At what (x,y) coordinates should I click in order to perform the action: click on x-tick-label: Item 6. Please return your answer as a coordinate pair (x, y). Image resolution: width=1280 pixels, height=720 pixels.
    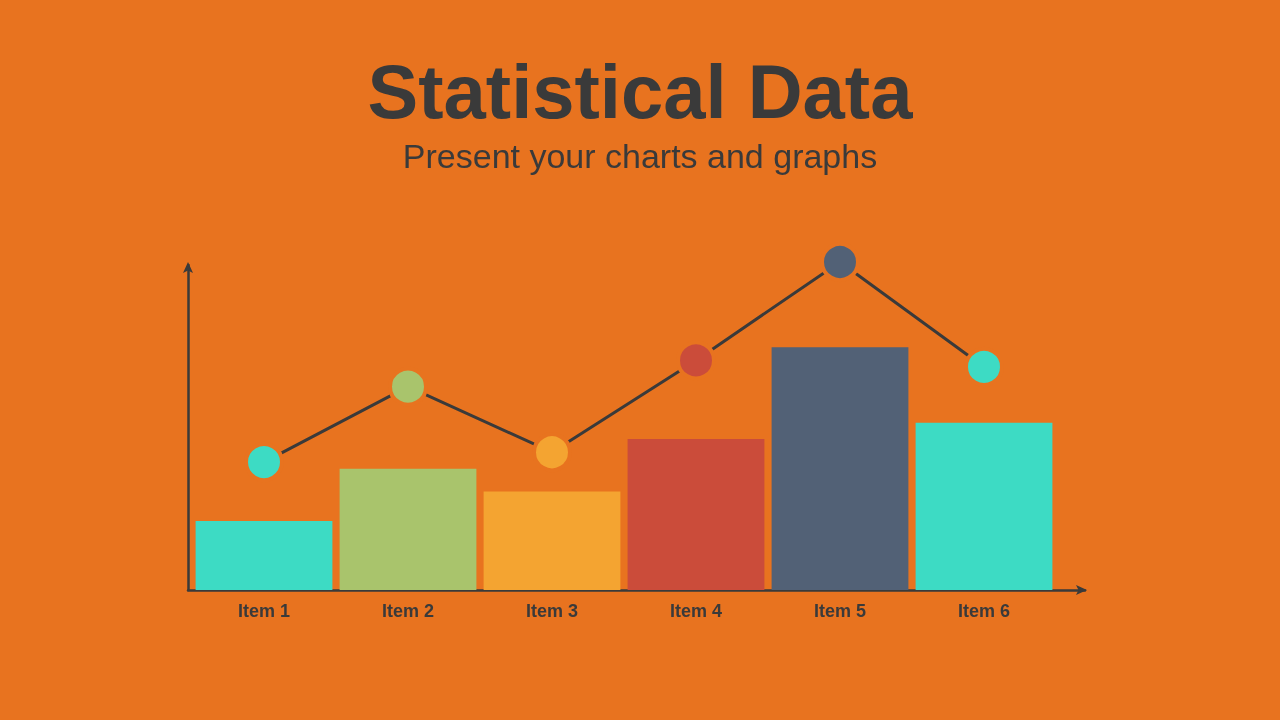
    Looking at the image, I should click on (984, 611).